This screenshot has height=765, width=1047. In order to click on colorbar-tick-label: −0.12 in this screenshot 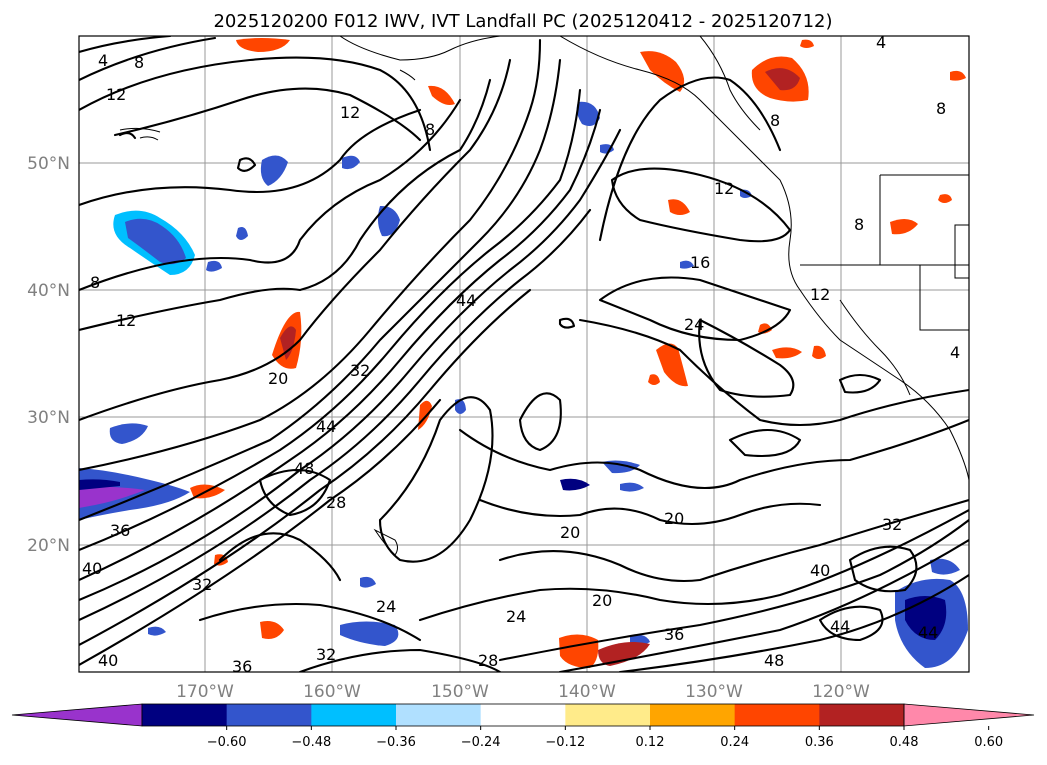, I will do `click(565, 742)`.